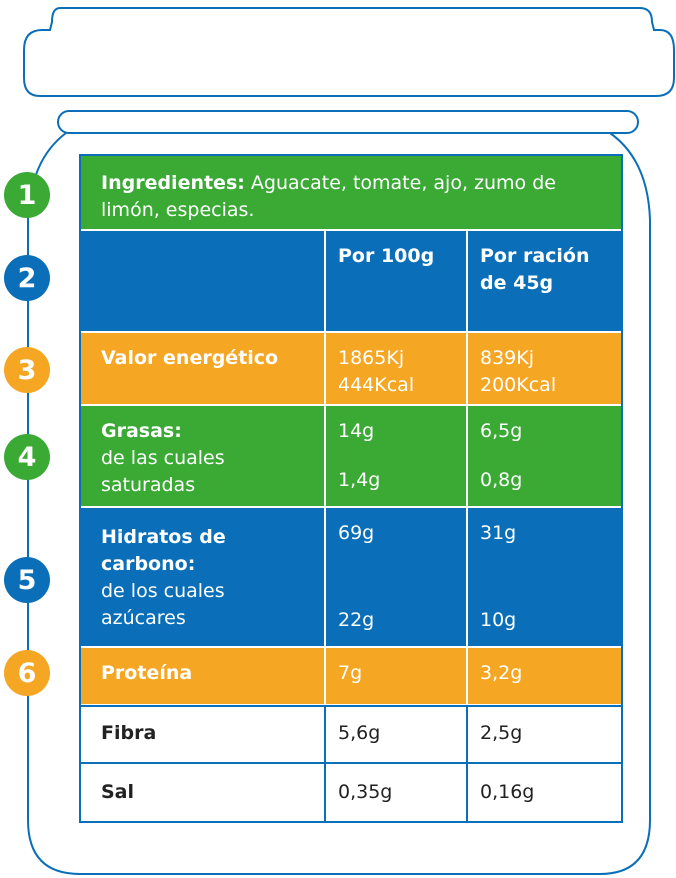  I want to click on marker: 5, so click(27, 580).